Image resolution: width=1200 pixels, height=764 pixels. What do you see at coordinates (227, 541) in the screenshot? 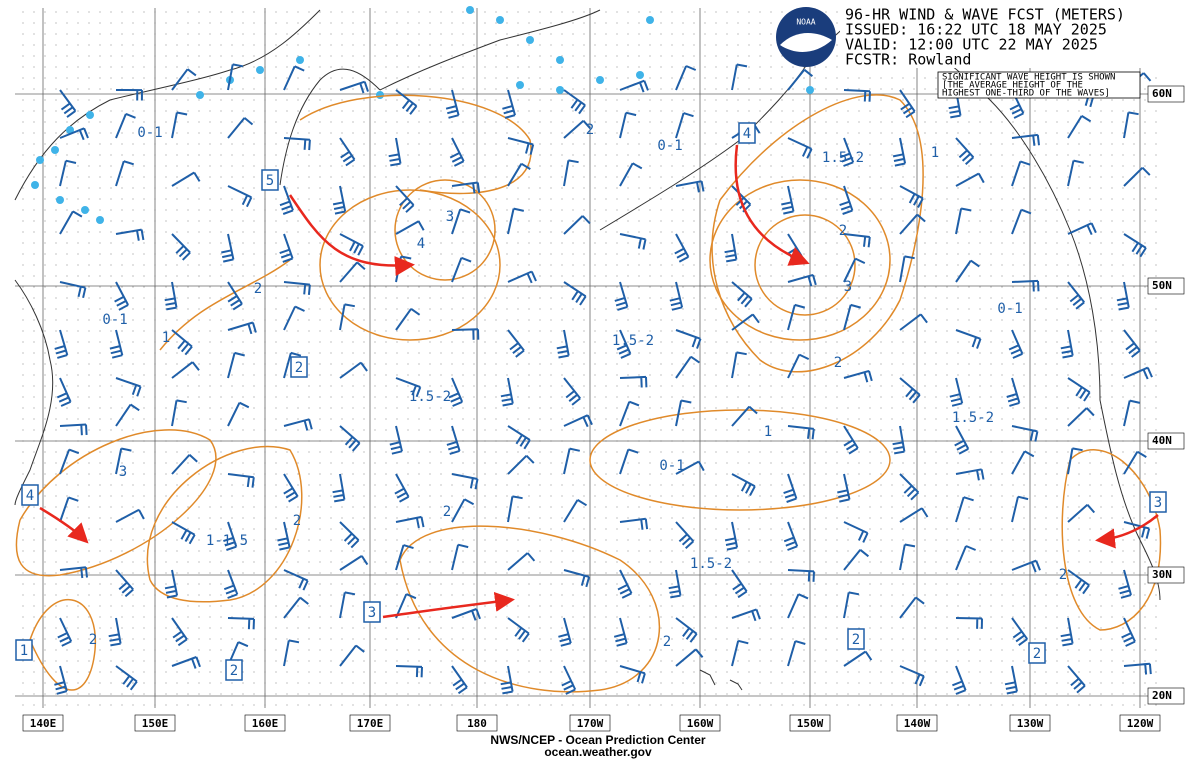
I see `wave-height-label: 1-1.5` at bounding box center [227, 541].